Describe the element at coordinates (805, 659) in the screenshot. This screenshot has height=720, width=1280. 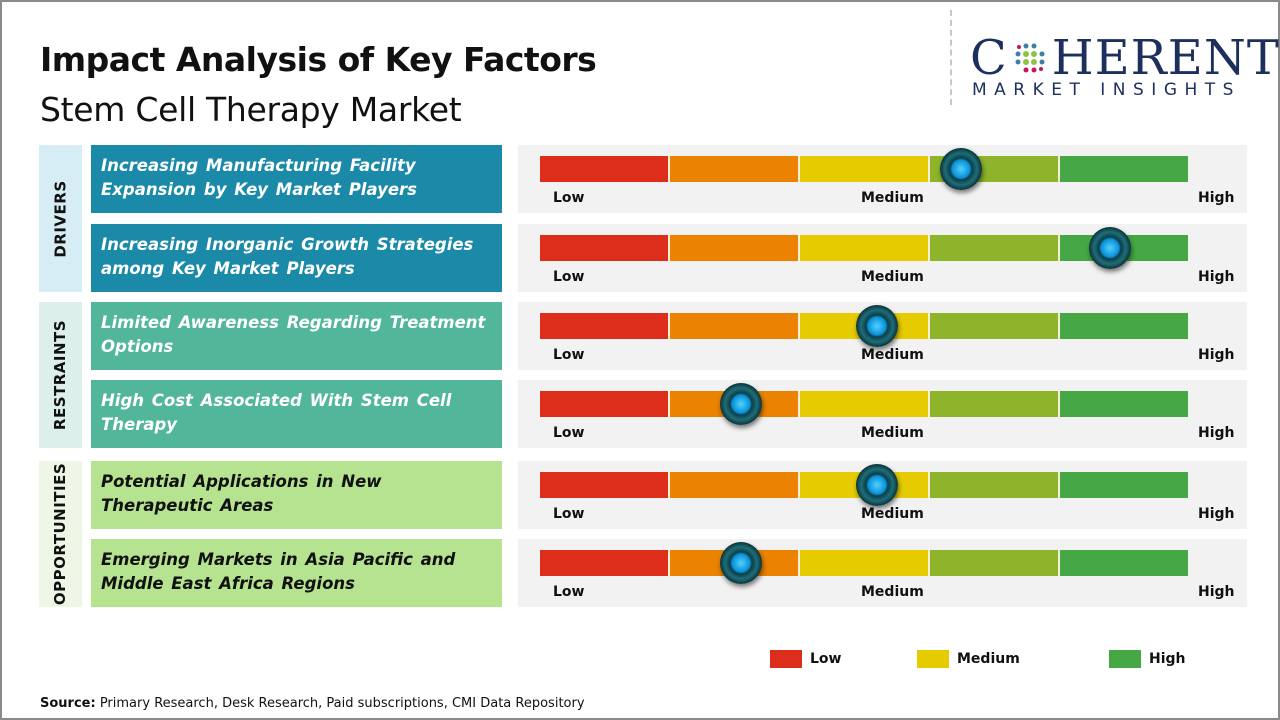
I see `legend-item-low: Low` at that location.